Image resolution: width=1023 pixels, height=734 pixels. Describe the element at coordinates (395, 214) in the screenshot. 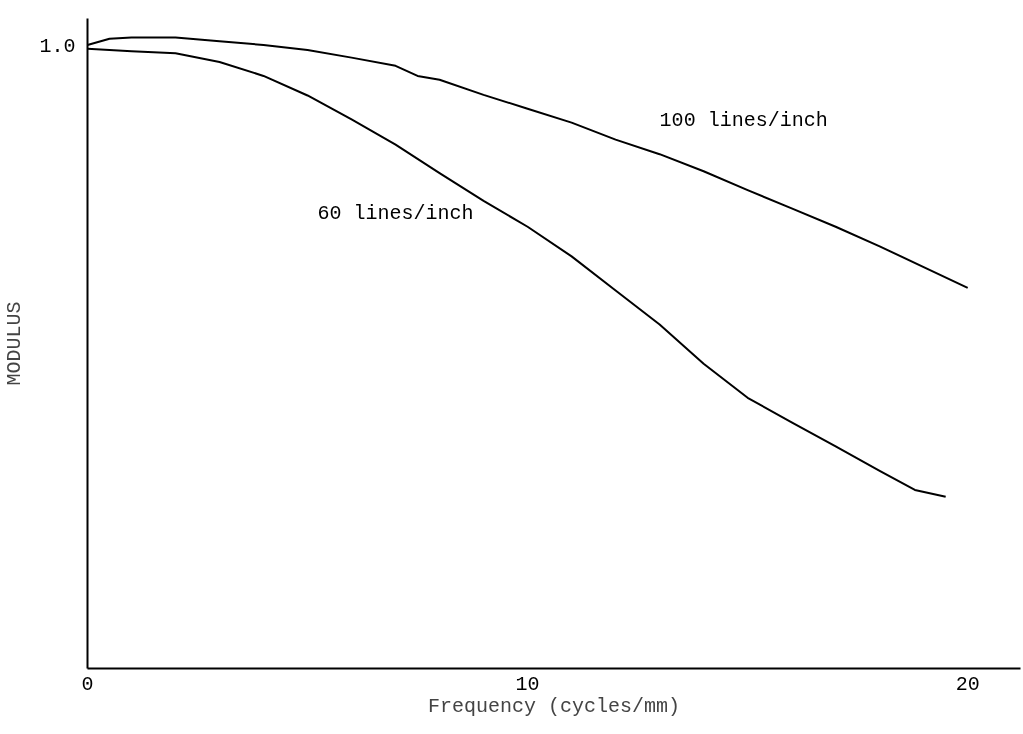

I see `series-label: 60 lines/inch` at that location.